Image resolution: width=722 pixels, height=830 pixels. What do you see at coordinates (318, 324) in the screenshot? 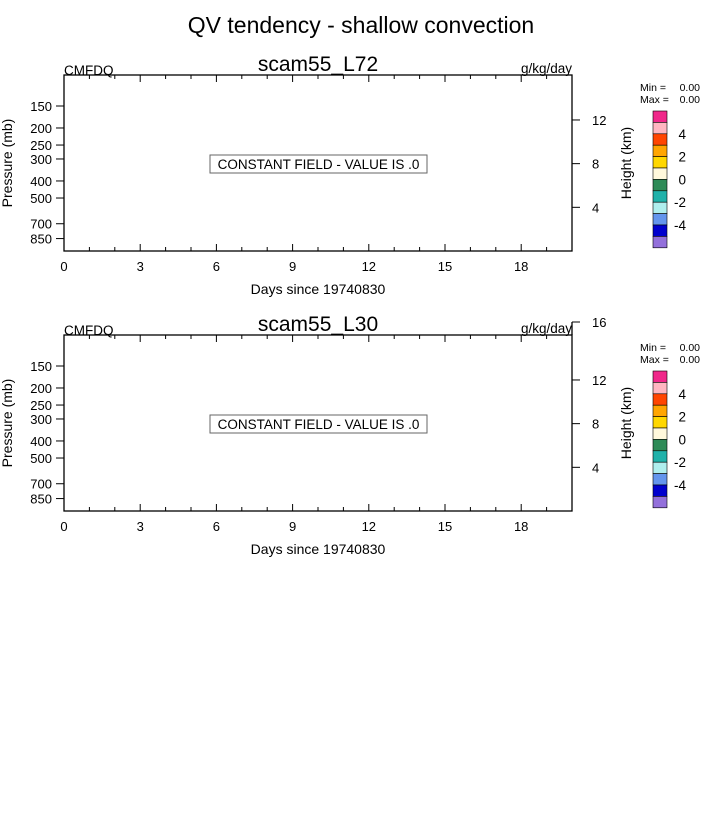
I see `chart-title: scam55_L30` at bounding box center [318, 324].